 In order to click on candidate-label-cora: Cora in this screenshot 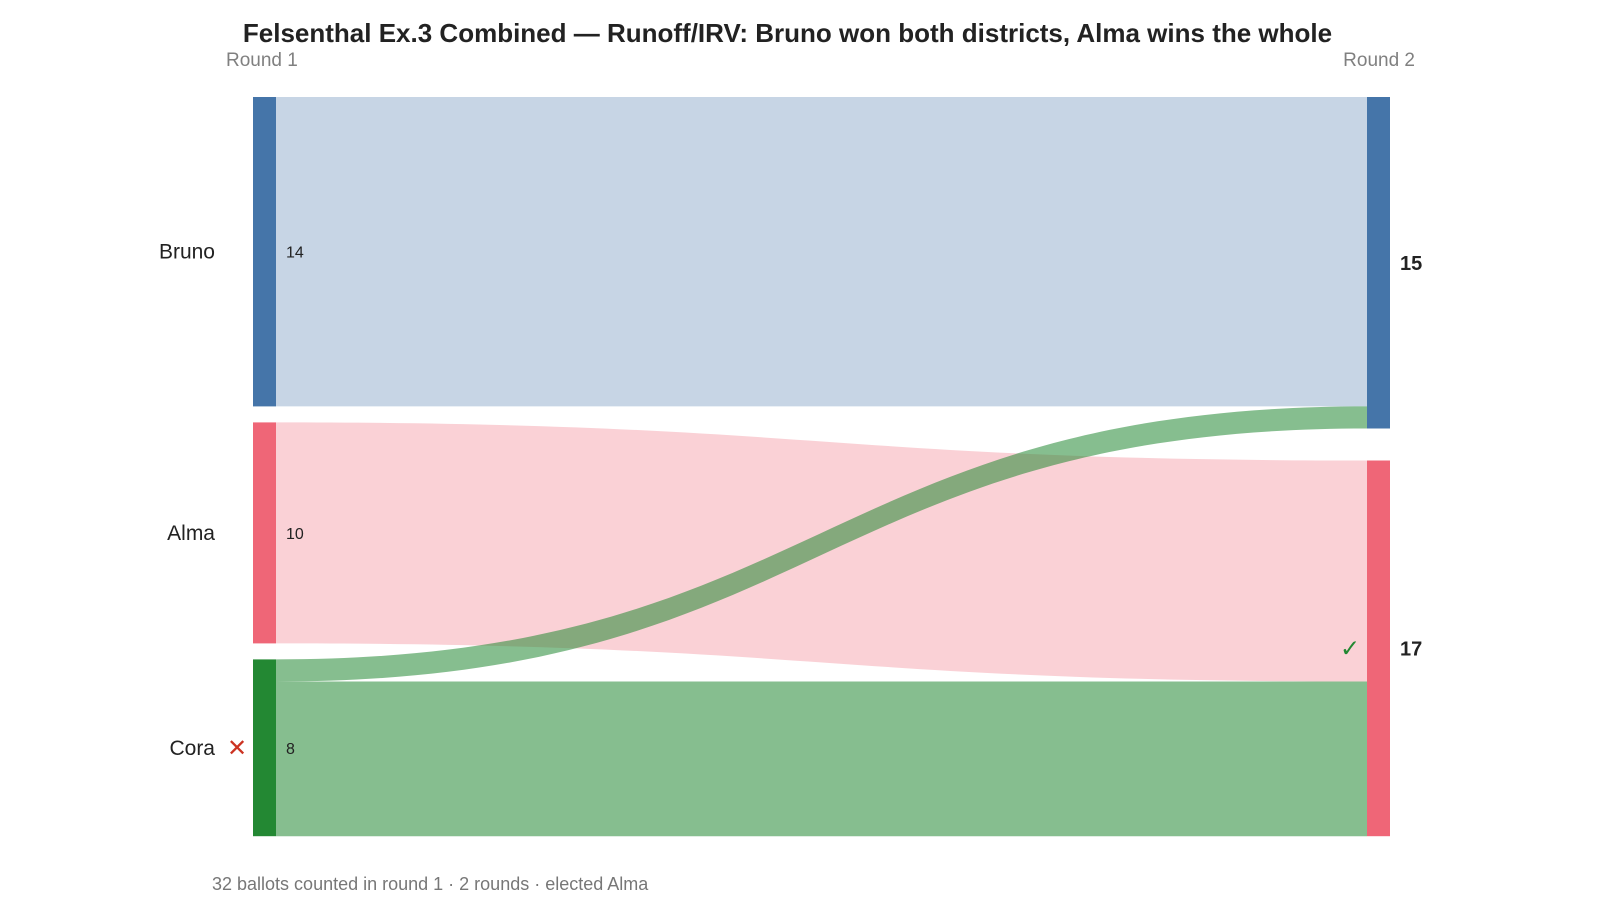, I will do `click(192, 748)`.